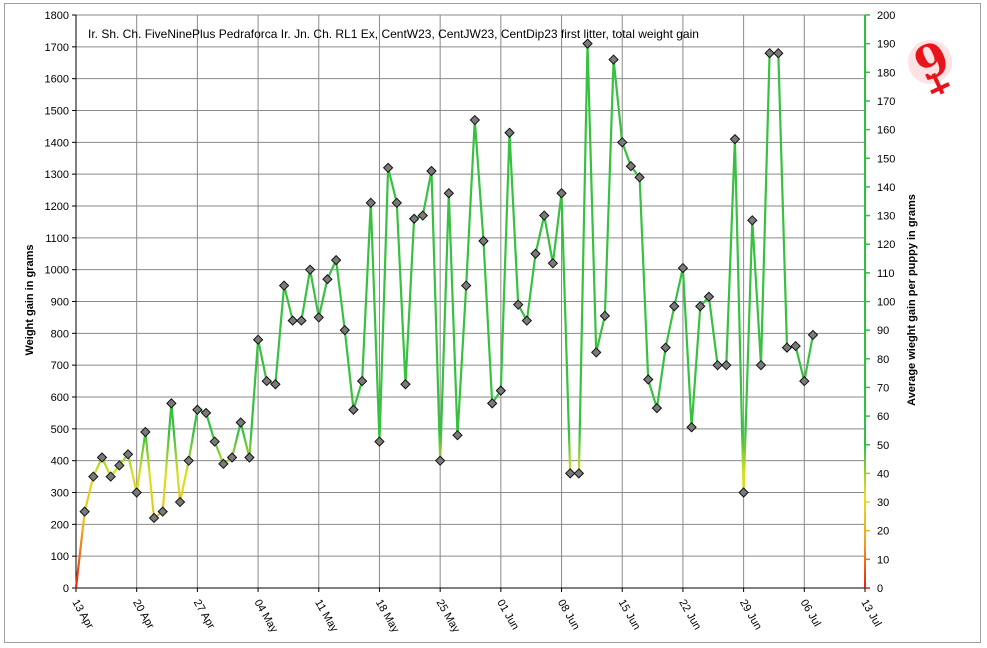 The height and width of the screenshot is (648, 987). I want to click on right-tick-label: 110, so click(886, 274).